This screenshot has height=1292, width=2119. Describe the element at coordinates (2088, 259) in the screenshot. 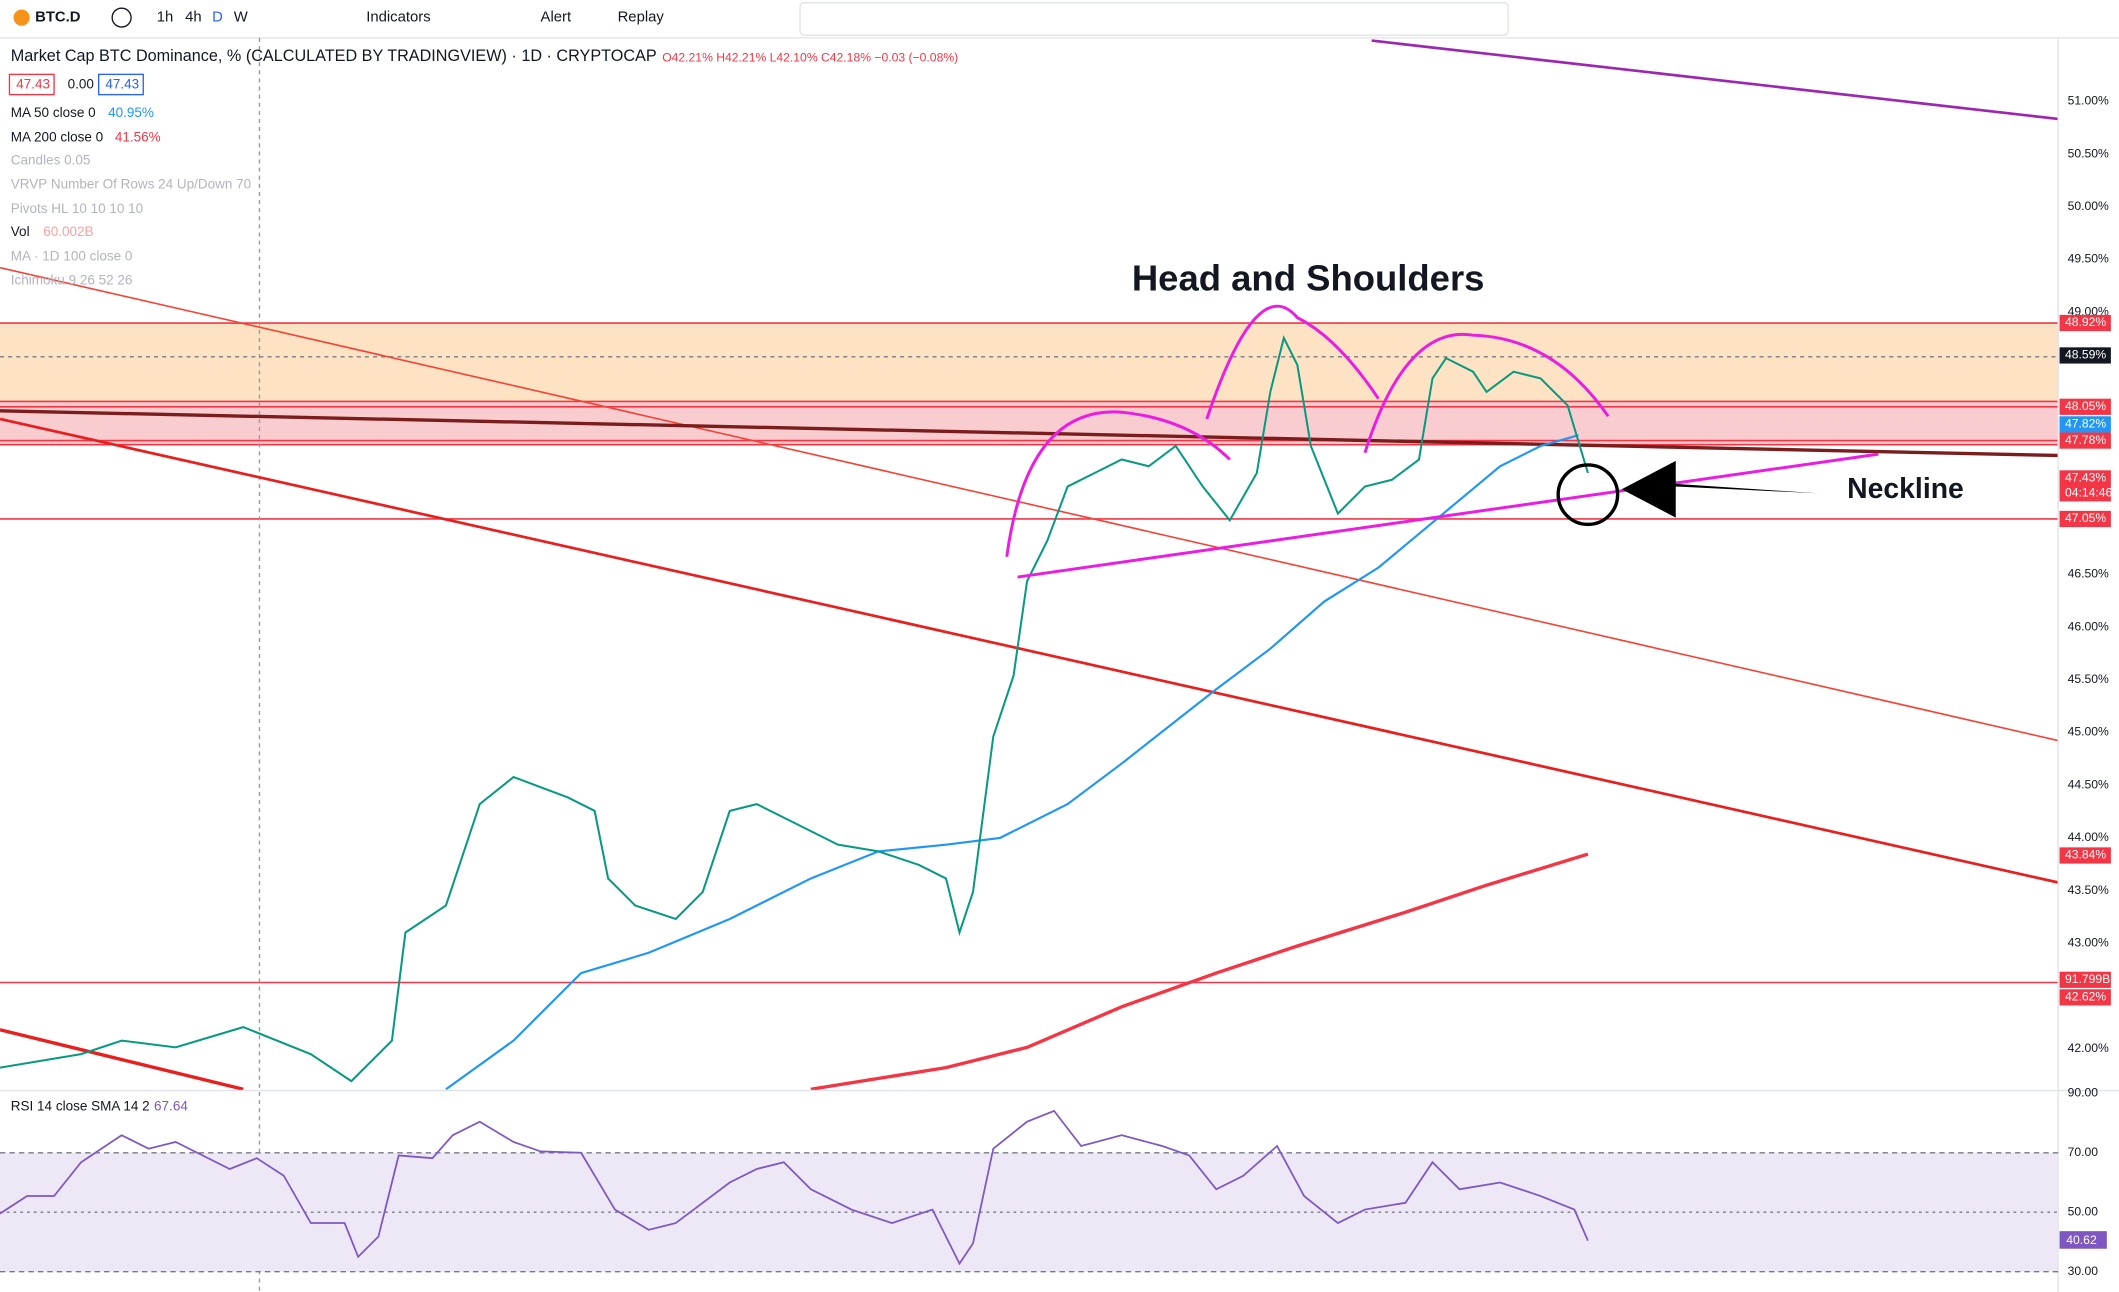

I see `price-axis-label: 49.50%` at that location.